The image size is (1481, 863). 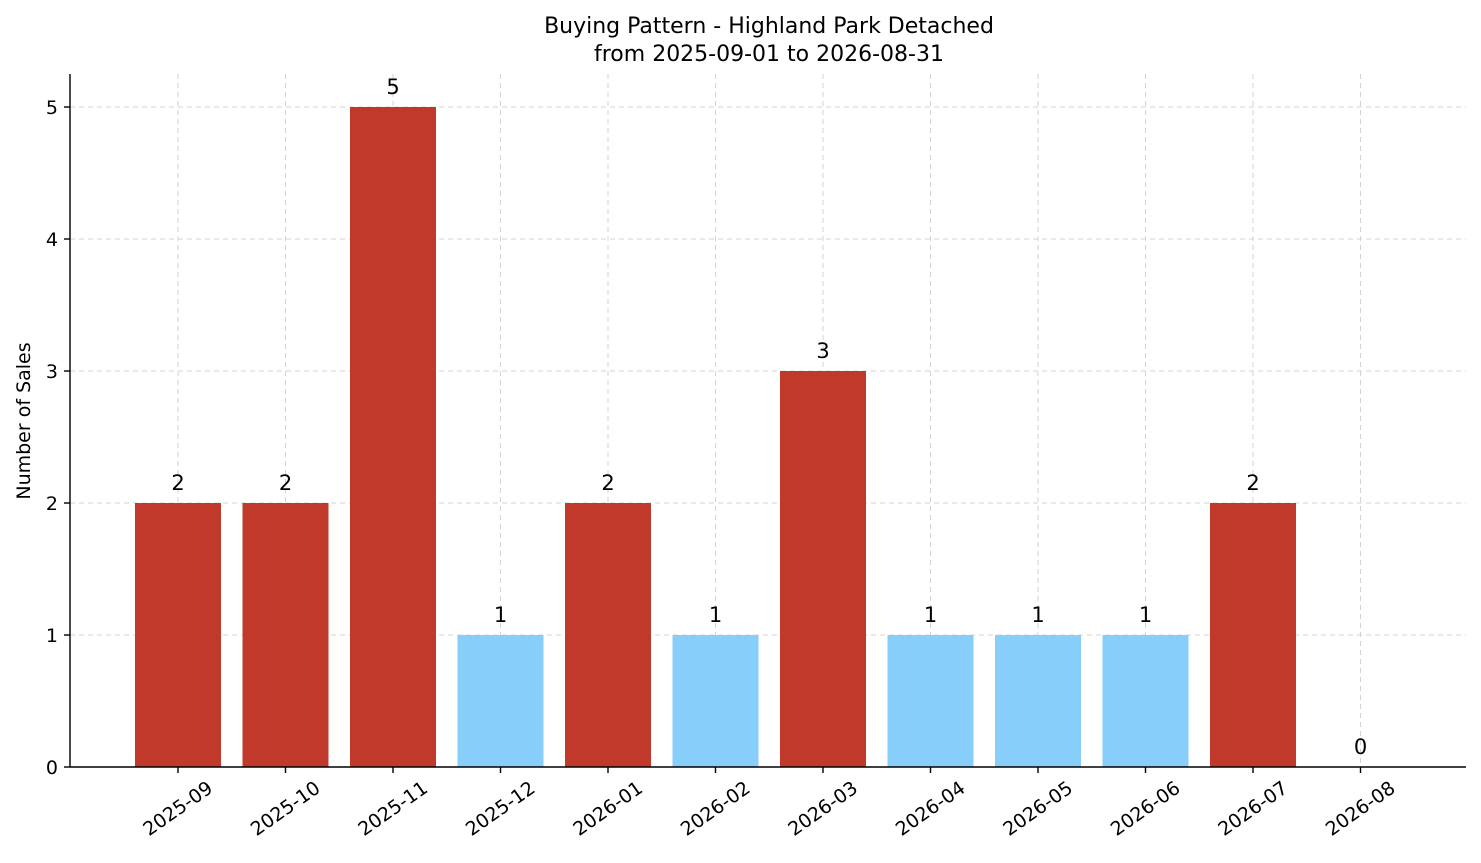 What do you see at coordinates (393, 809) in the screenshot?
I see `x-tick-label-2025-11: 2025-11` at bounding box center [393, 809].